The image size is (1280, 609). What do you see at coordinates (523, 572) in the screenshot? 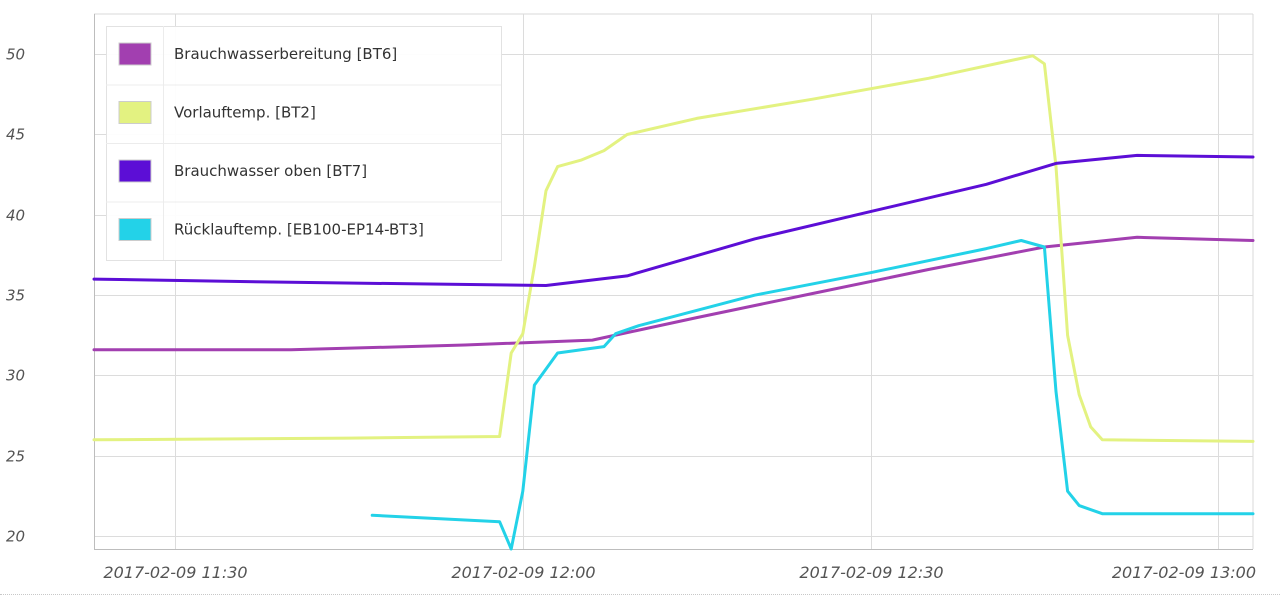
I see `x-tick-label: 2017-02-09 12:00` at bounding box center [523, 572].